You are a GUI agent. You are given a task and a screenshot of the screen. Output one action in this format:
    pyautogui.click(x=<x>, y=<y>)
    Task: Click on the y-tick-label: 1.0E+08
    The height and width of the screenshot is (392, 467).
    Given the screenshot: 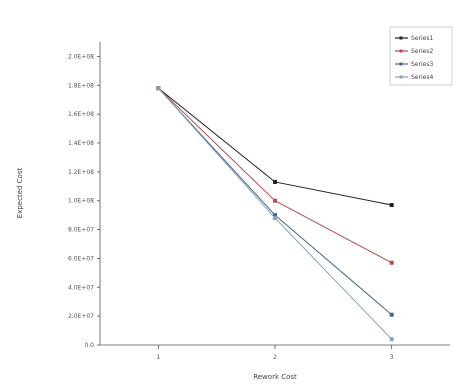 What is the action you would take?
    pyautogui.click(x=81, y=201)
    